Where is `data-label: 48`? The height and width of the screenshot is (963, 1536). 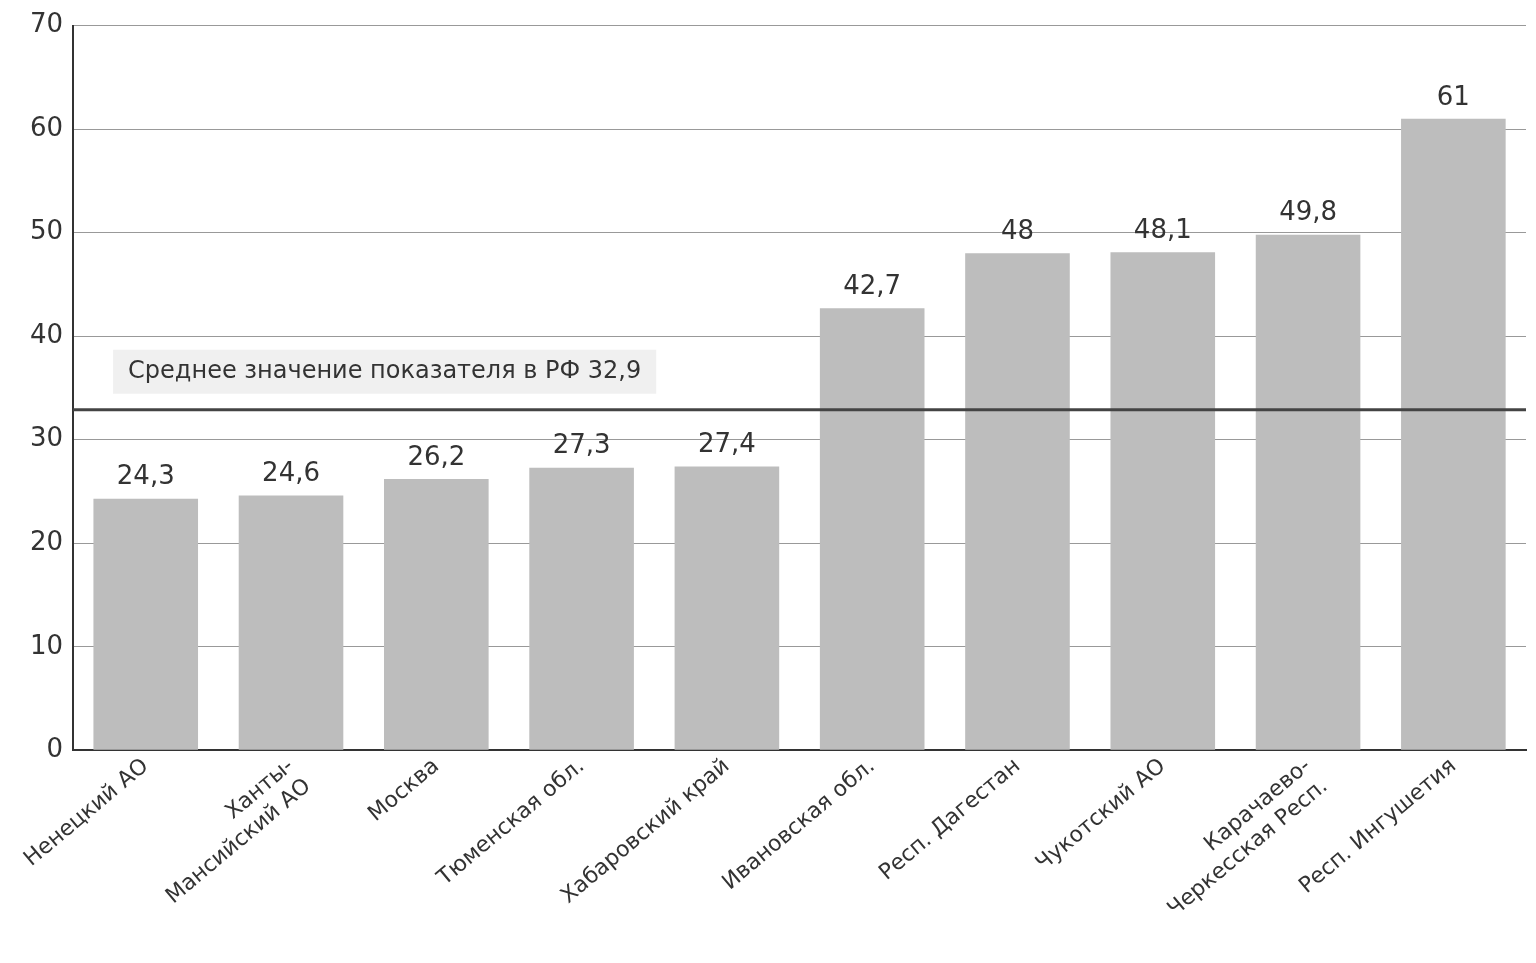
data-label: 48 is located at coordinates (1017, 230).